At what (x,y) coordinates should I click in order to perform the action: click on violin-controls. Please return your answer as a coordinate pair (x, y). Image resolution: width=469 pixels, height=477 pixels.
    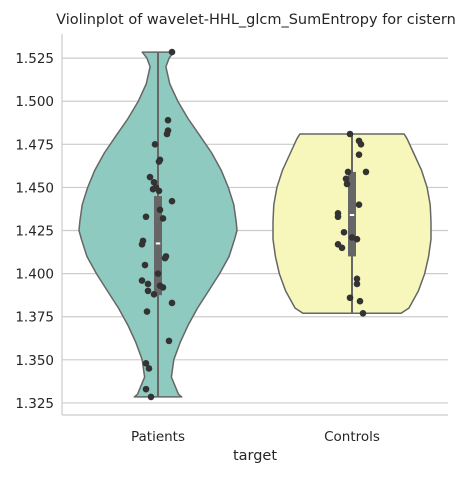
    Looking at the image, I should click on (352, 223).